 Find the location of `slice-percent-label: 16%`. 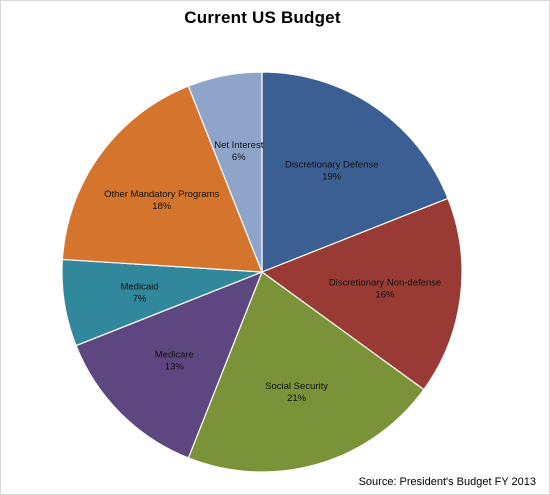

slice-percent-label: 16% is located at coordinates (385, 295).